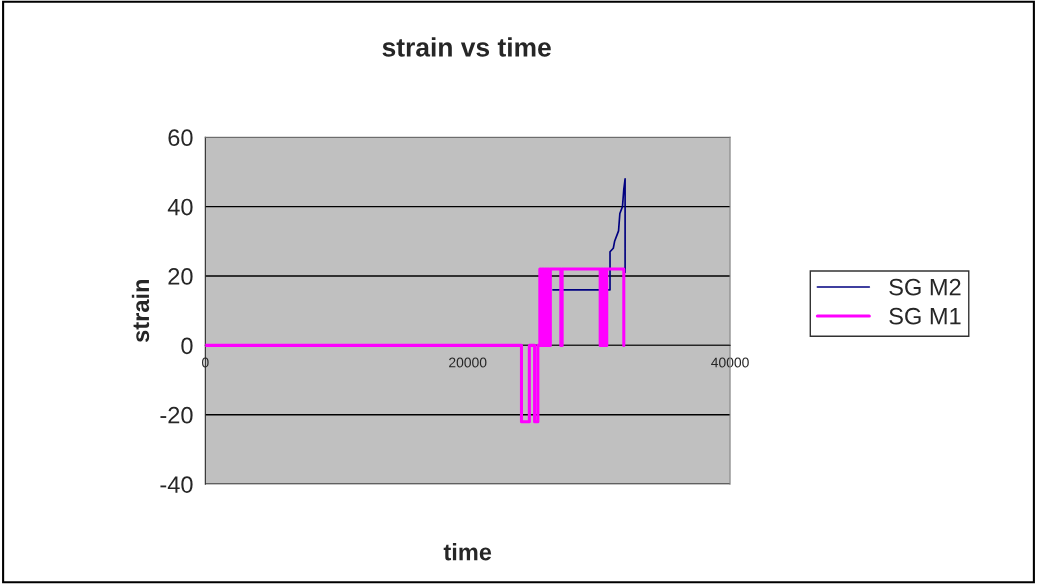  Describe the element at coordinates (180, 207) in the screenshot. I see `y-tick-label: 40` at that location.